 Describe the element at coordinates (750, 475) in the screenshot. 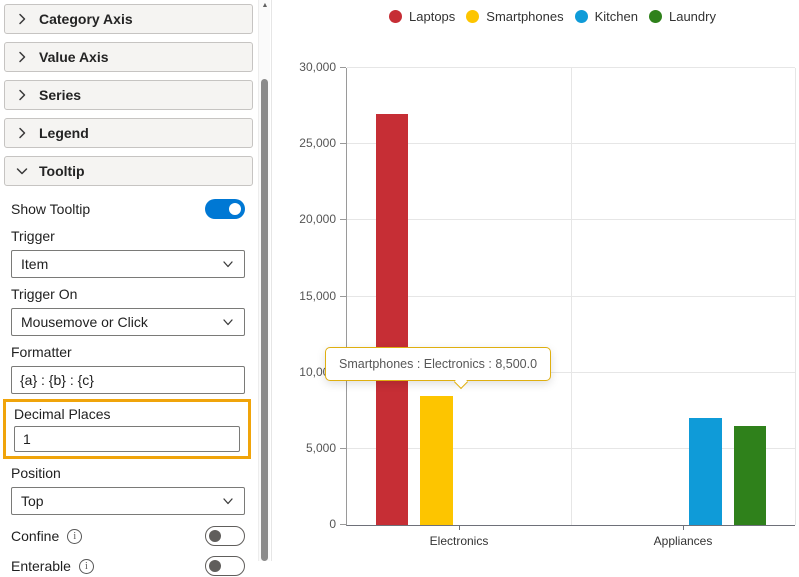

I see `bar-laundry-appliances` at that location.